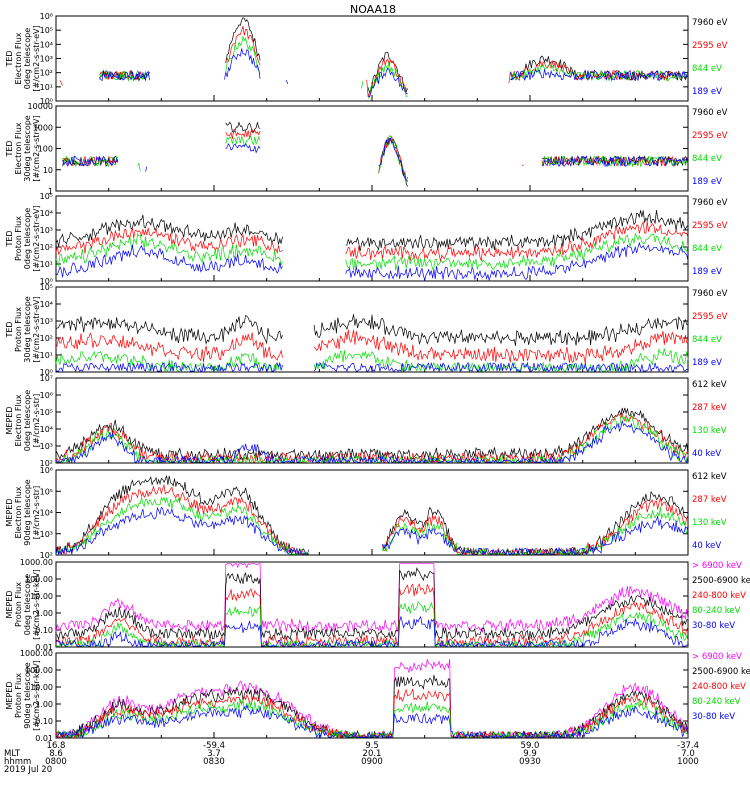 This screenshot has height=800, width=750. I want to click on x-tick-mlt: 20.1, so click(372, 754).